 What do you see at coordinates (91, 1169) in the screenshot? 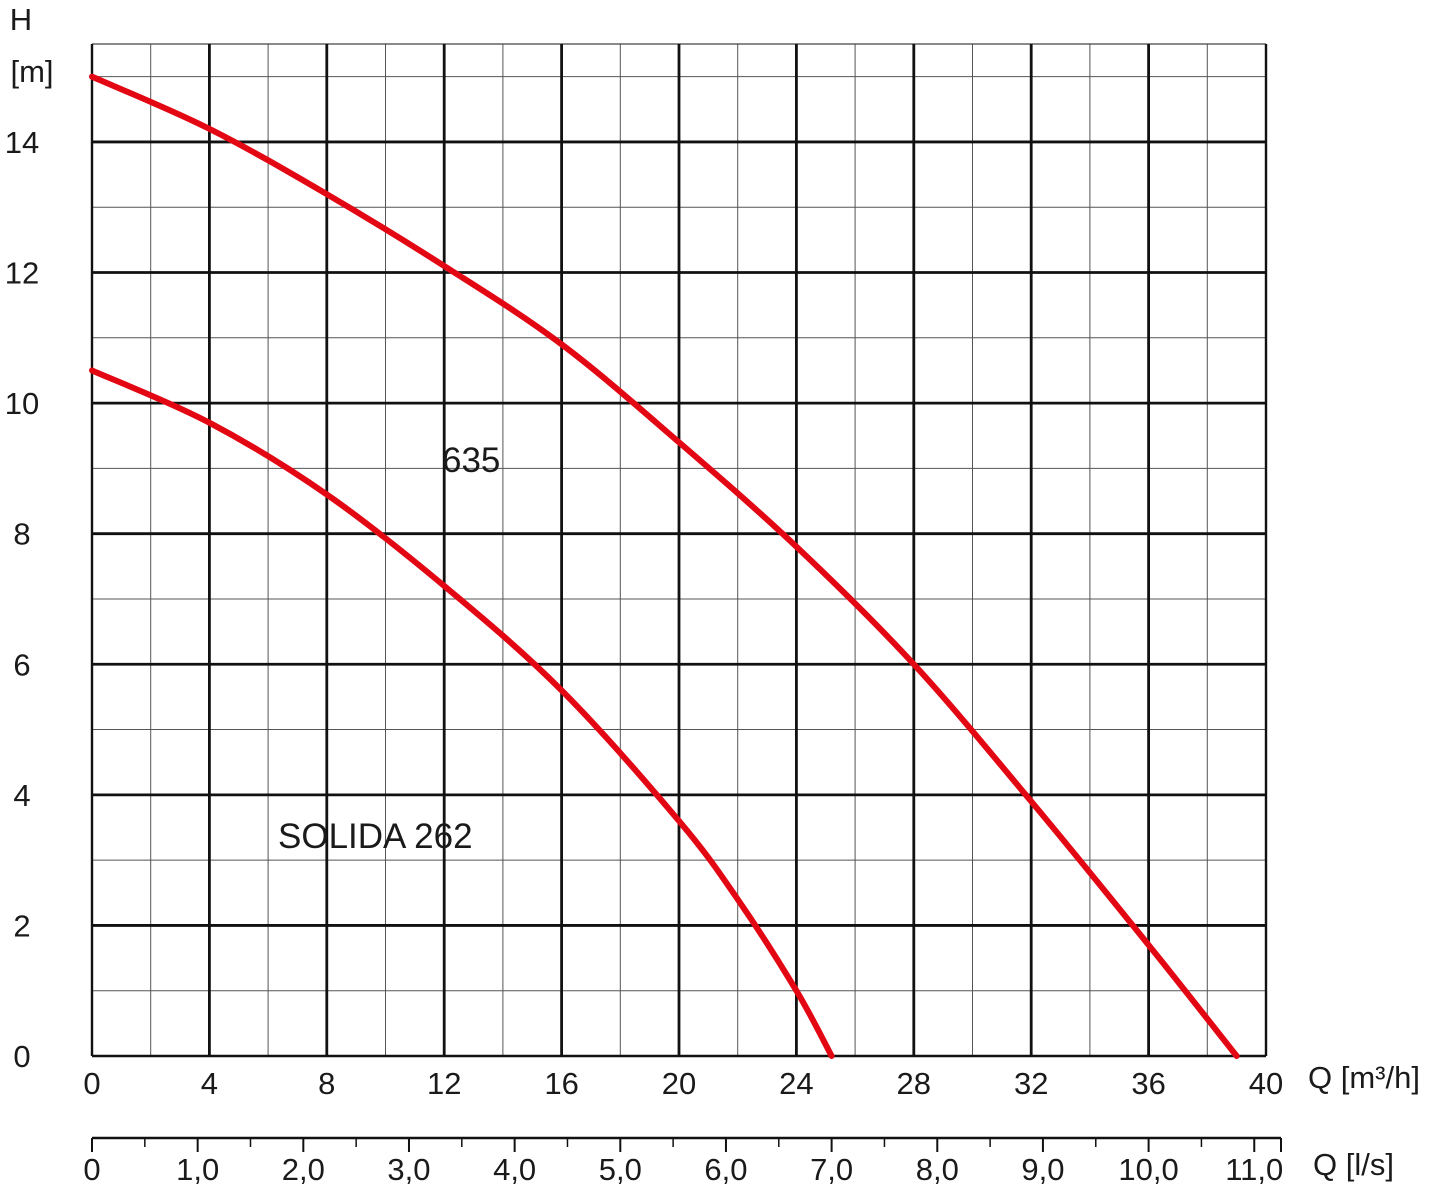
I see `x2-tick-label: 0` at bounding box center [91, 1169].